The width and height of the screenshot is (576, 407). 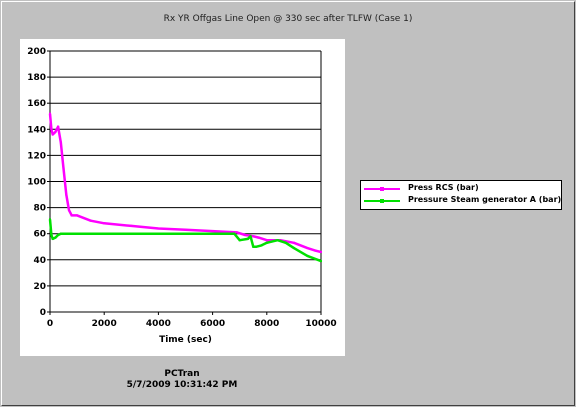 I want to click on x-axis-title: Time (sec), so click(x=185, y=340).